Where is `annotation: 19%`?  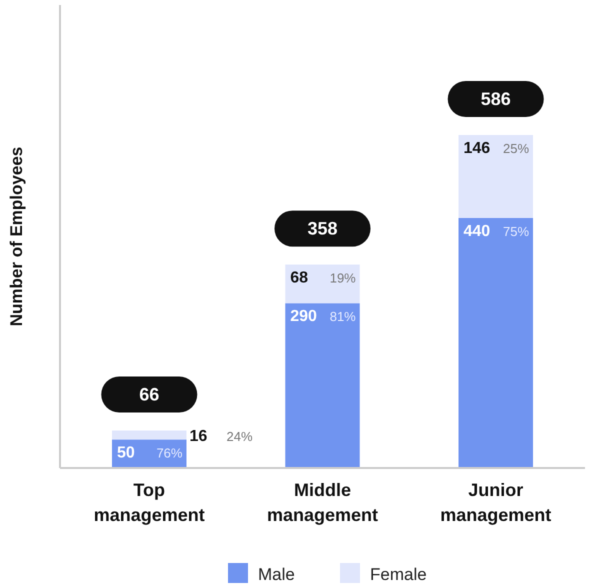 annotation: 19% is located at coordinates (343, 278).